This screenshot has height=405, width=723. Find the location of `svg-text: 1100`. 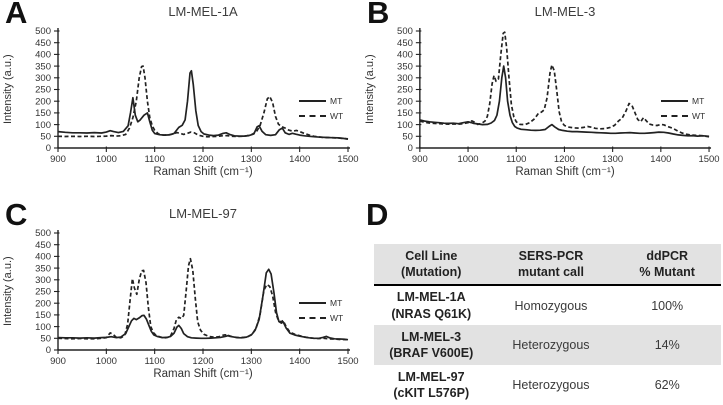

svg-text: 1100 is located at coordinates (154, 361).